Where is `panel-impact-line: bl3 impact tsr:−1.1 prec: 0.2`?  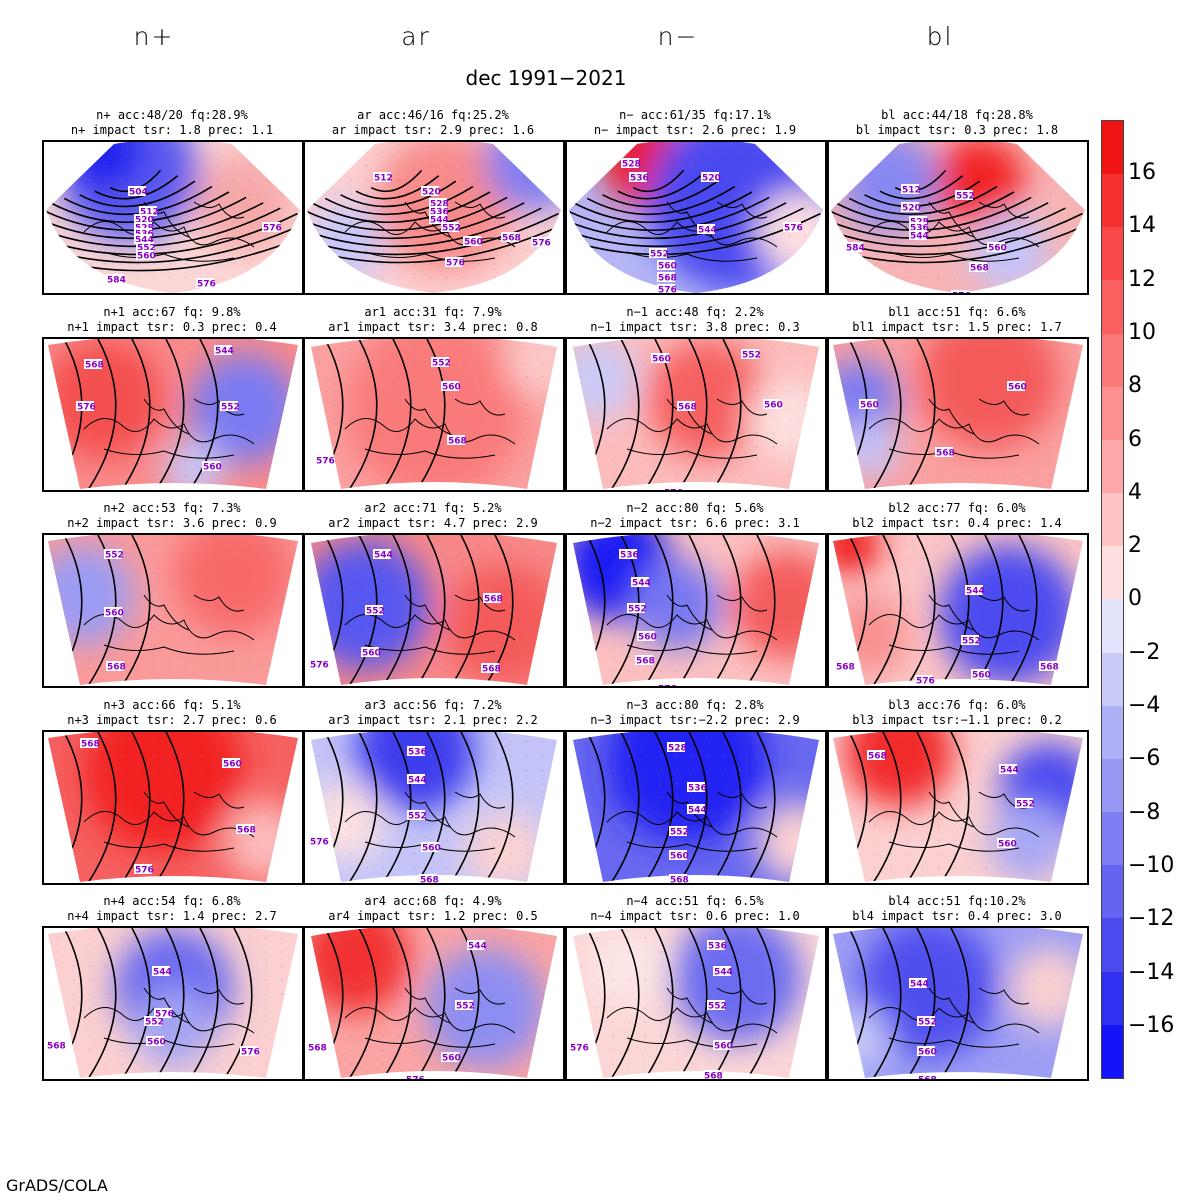 panel-impact-line: bl3 impact tsr:−1.1 prec: 0.2 is located at coordinates (957, 720).